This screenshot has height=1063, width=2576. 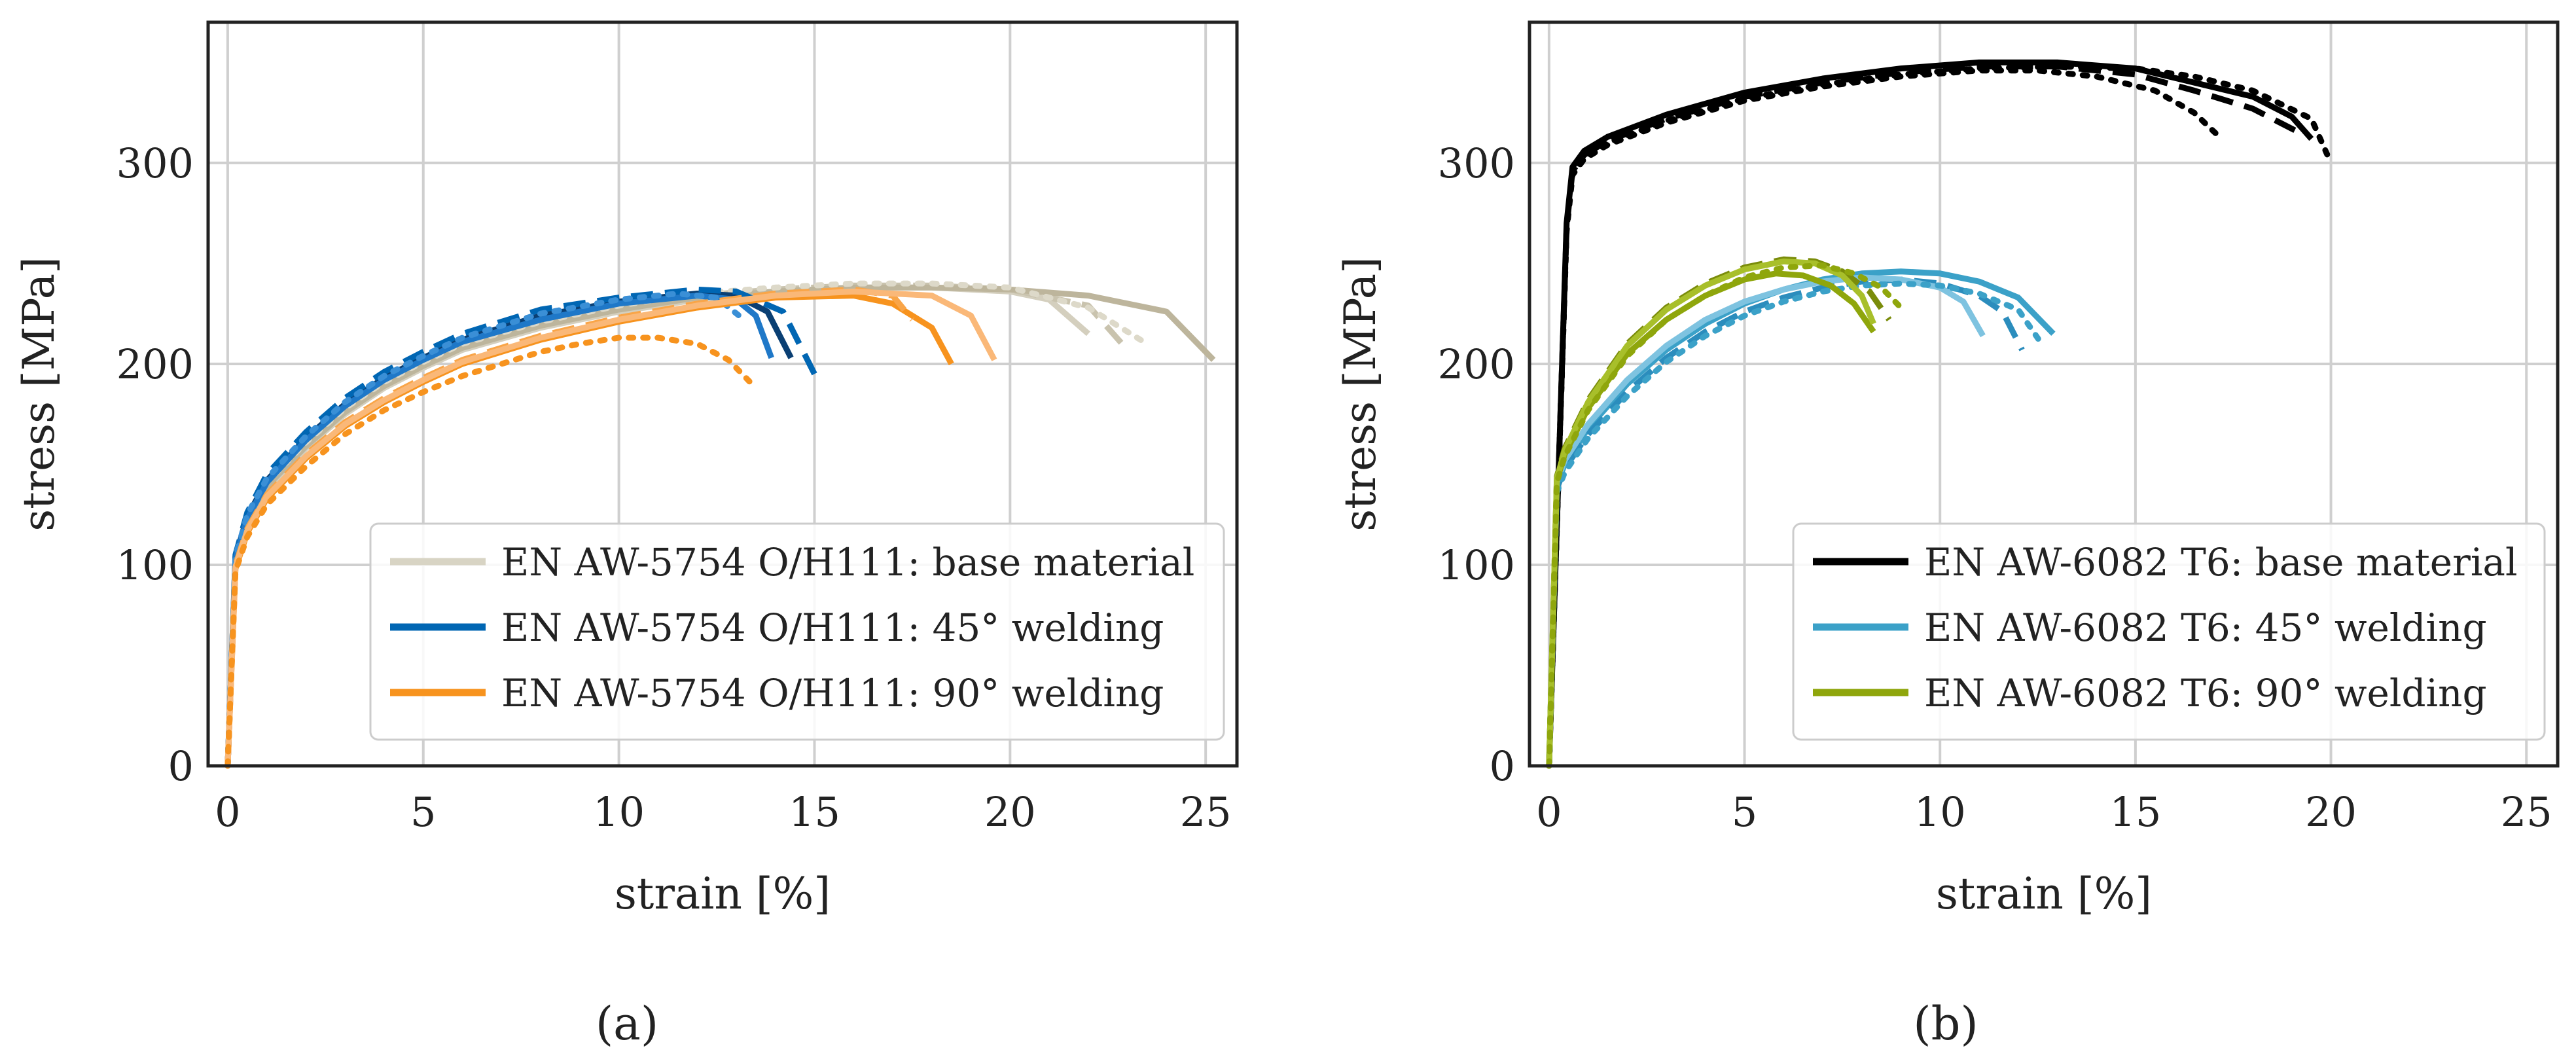 What do you see at coordinates (2526, 812) in the screenshot?
I see `x-tick-label-b: 25` at bounding box center [2526, 812].